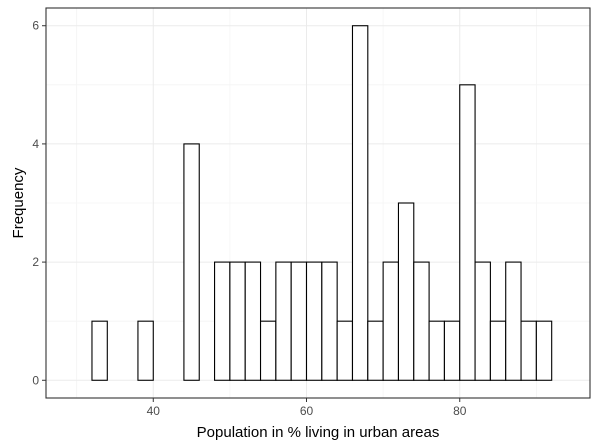 The width and height of the screenshot is (600, 448). I want to click on y-tick-label: 6, so click(35, 26).